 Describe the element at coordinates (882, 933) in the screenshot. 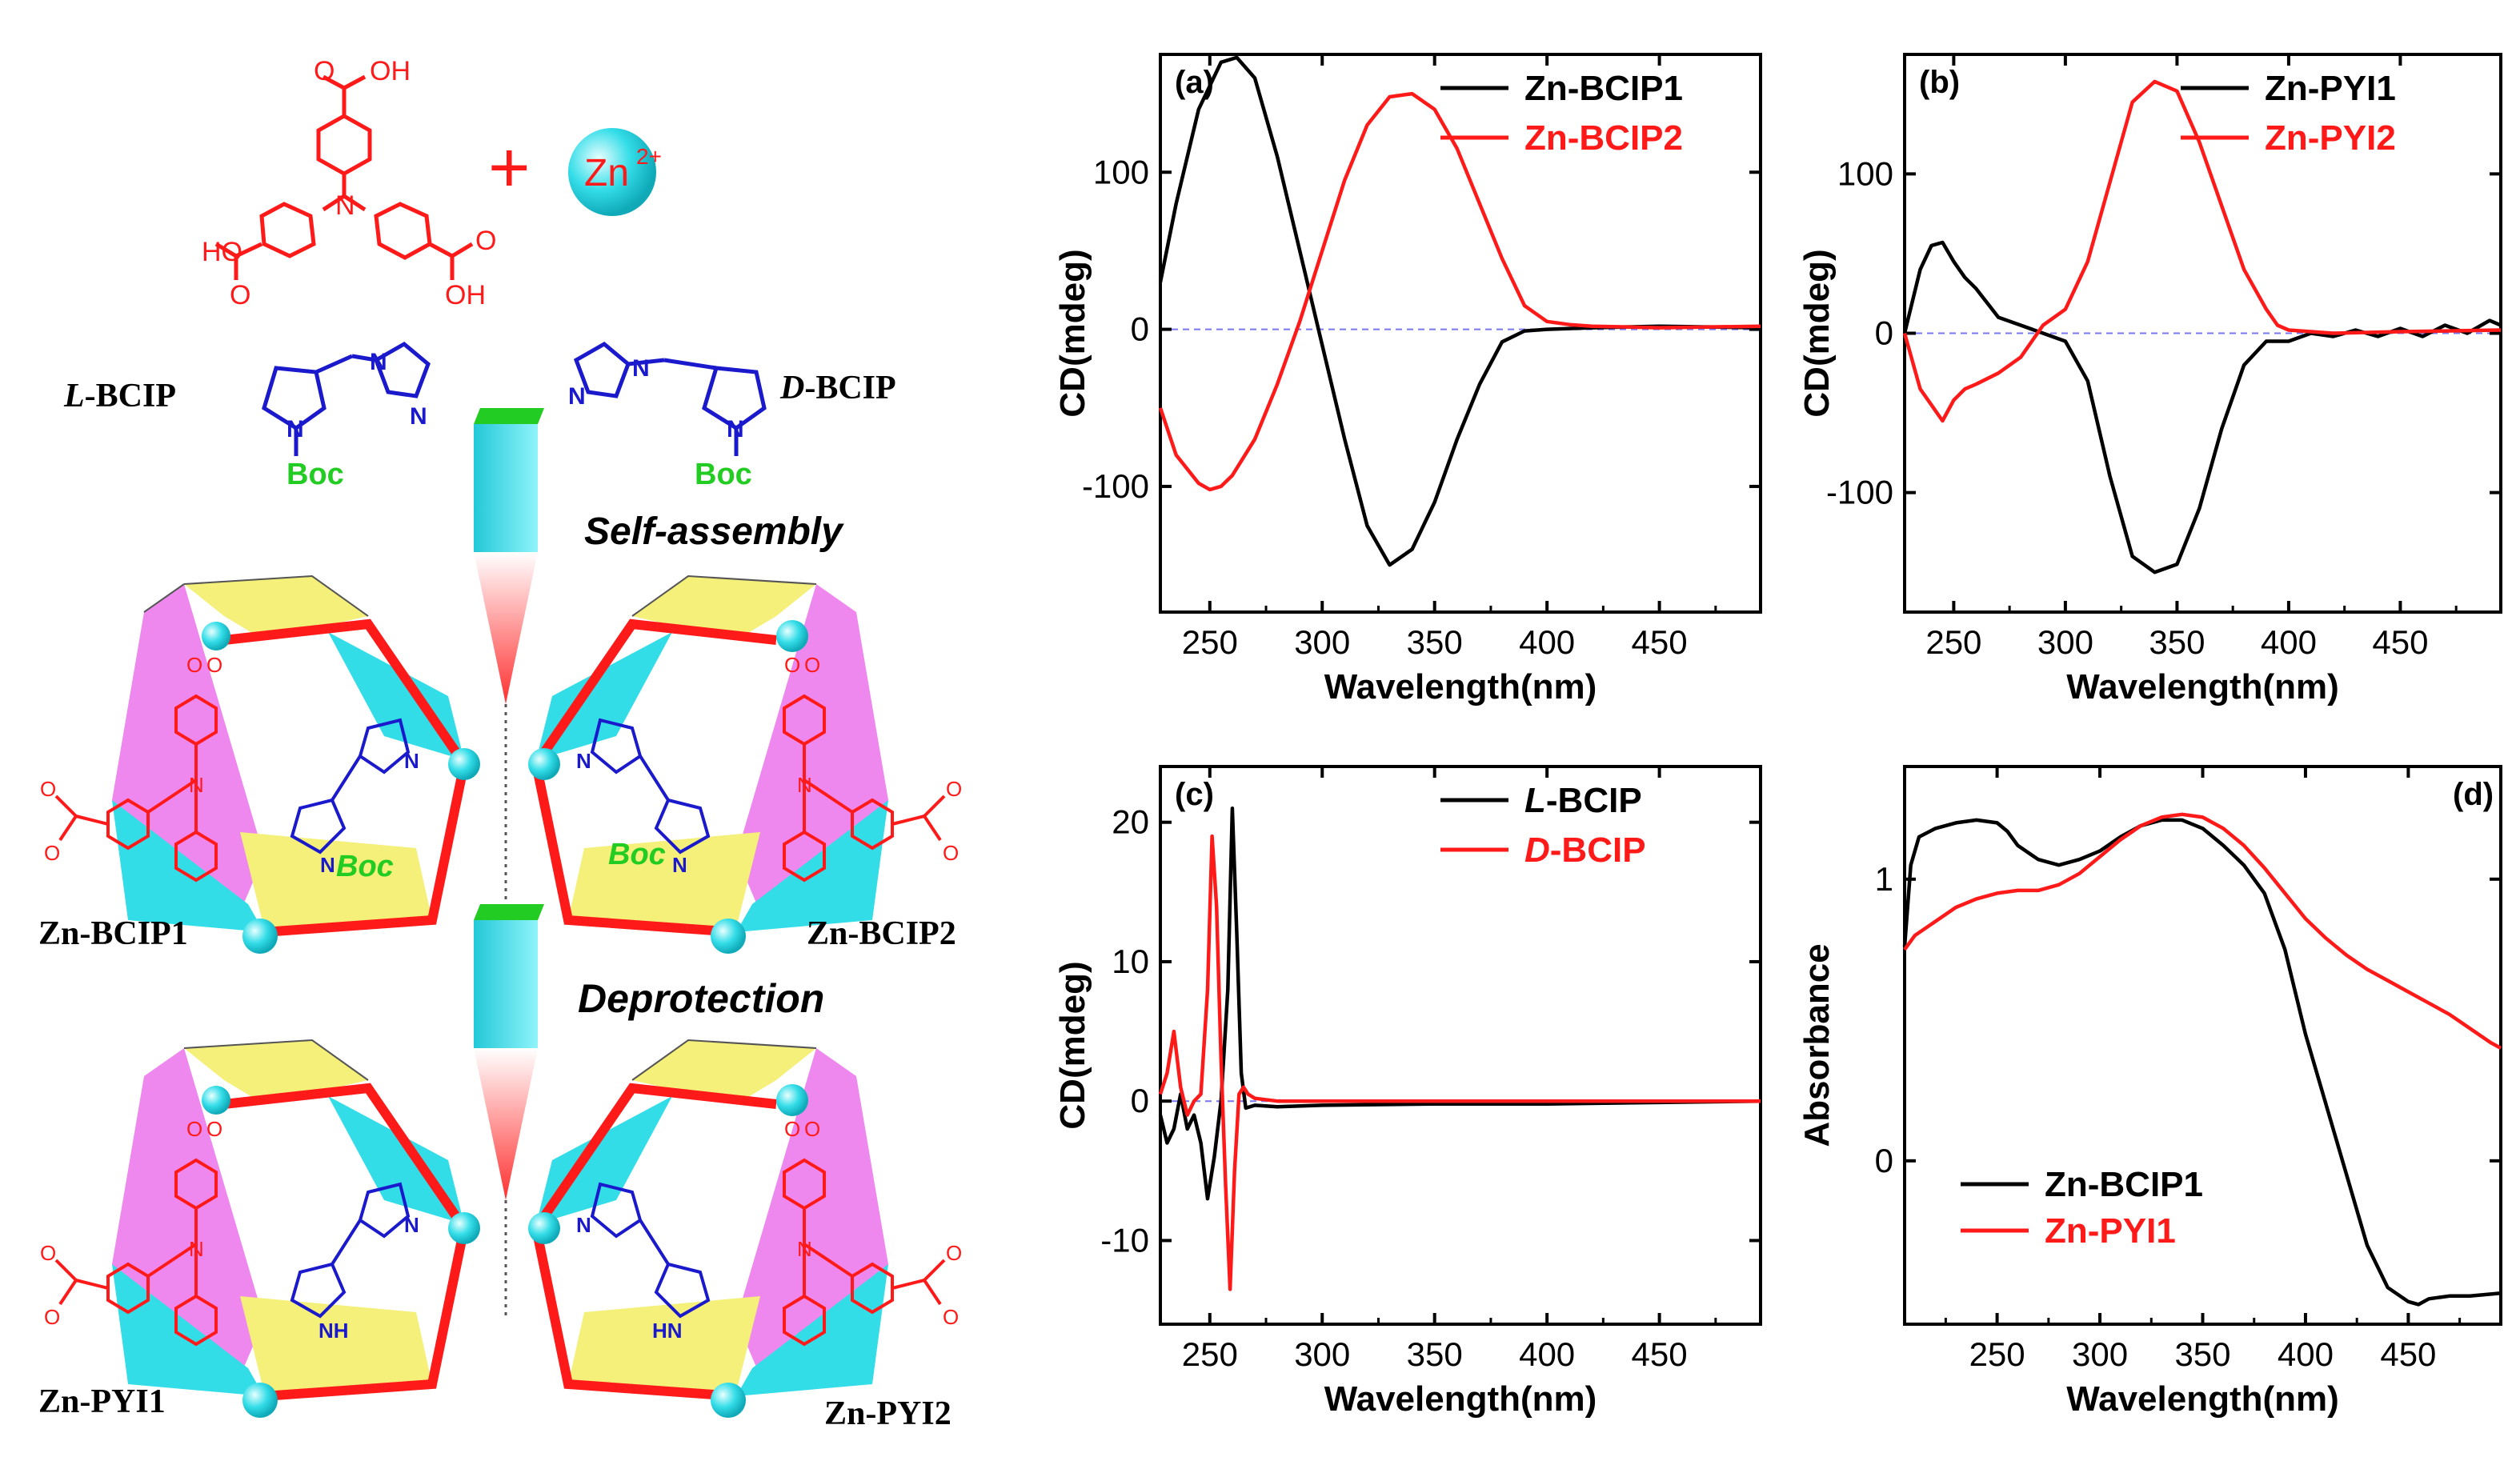

I see `zn-bcip2-label: Zn-BCIP2` at that location.